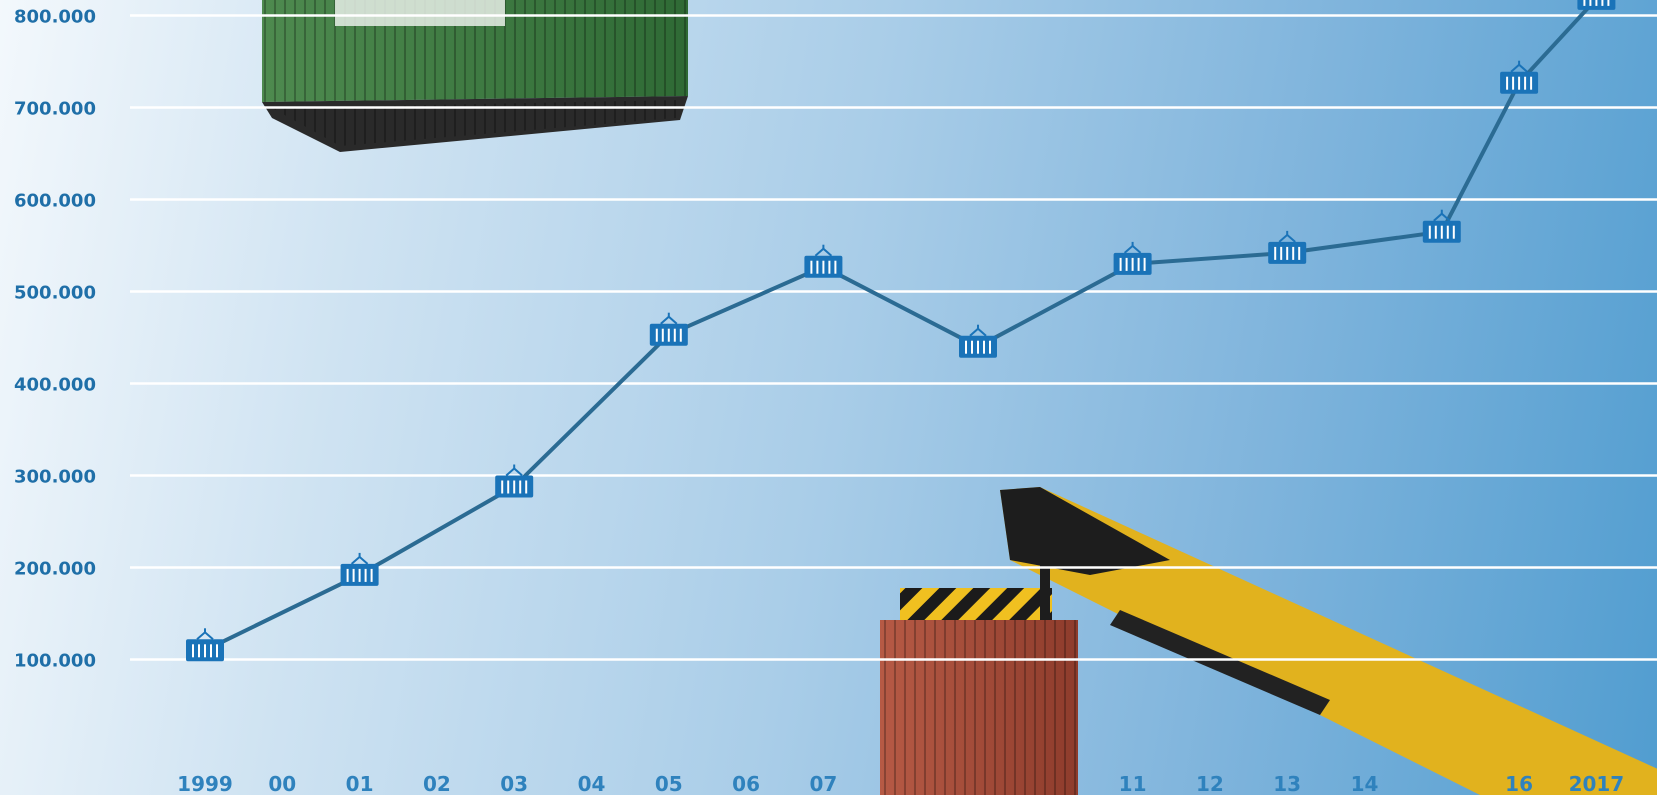  Describe the element at coordinates (1365, 783) in the screenshot. I see `x-tick-label: 14` at that location.